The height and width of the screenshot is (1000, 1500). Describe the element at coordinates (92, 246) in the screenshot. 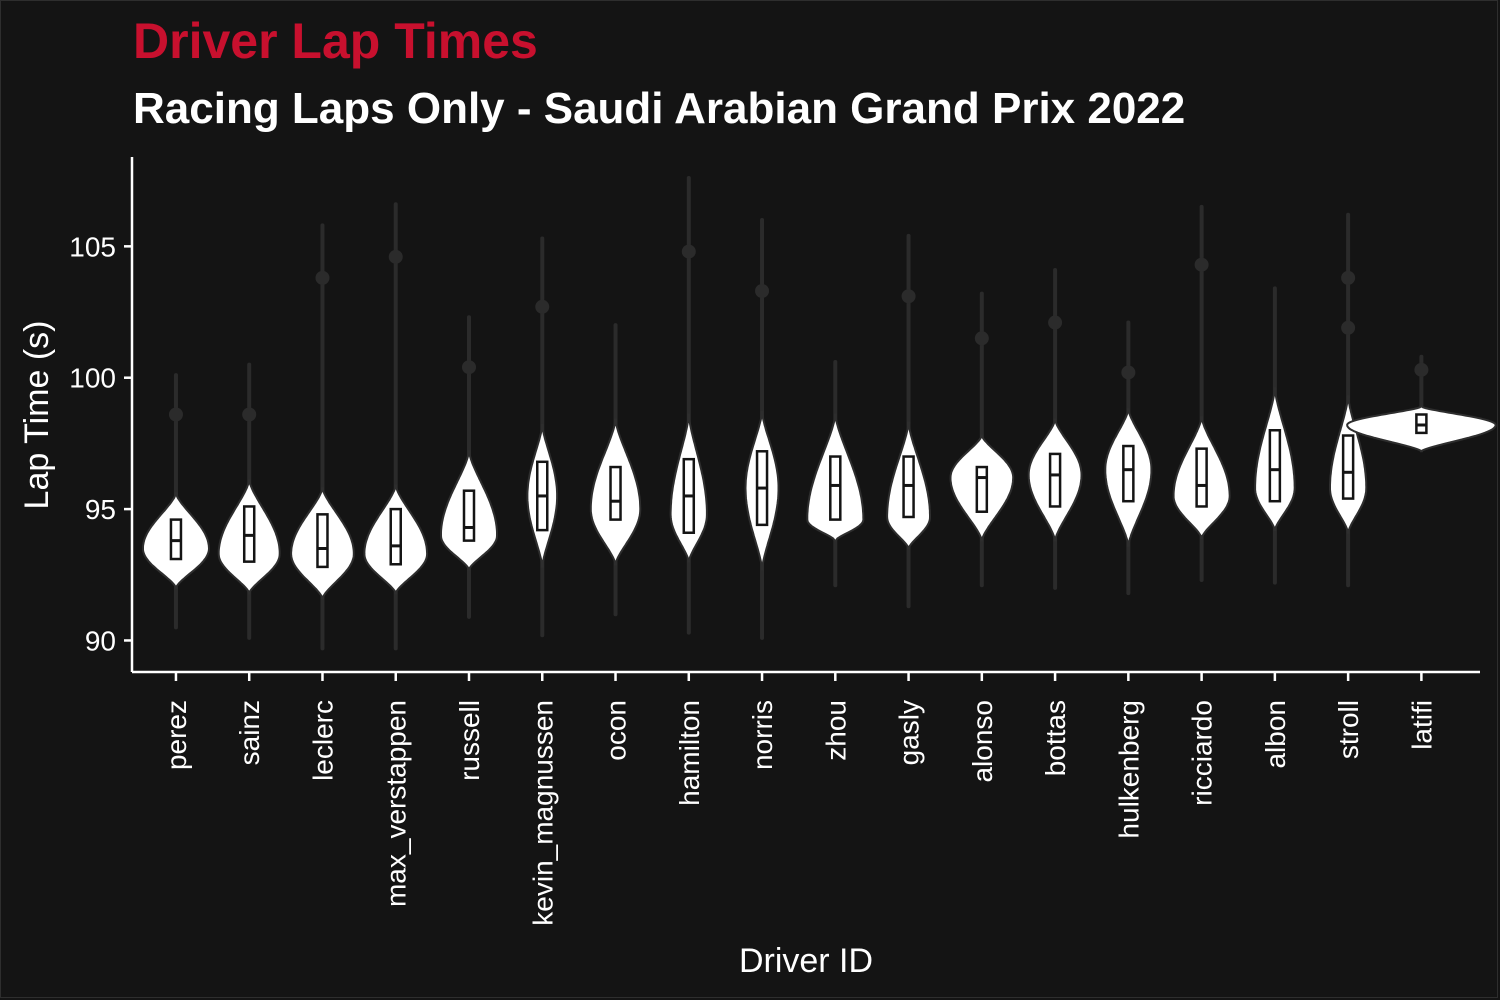

I see `y-tick-label: 105` at that location.